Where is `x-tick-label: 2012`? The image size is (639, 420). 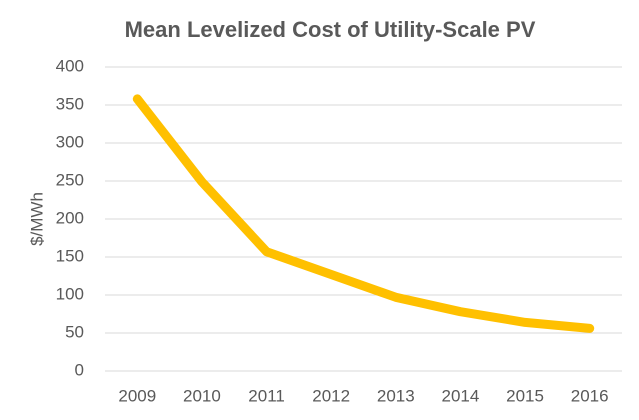 x-tick-label: 2012 is located at coordinates (331, 395).